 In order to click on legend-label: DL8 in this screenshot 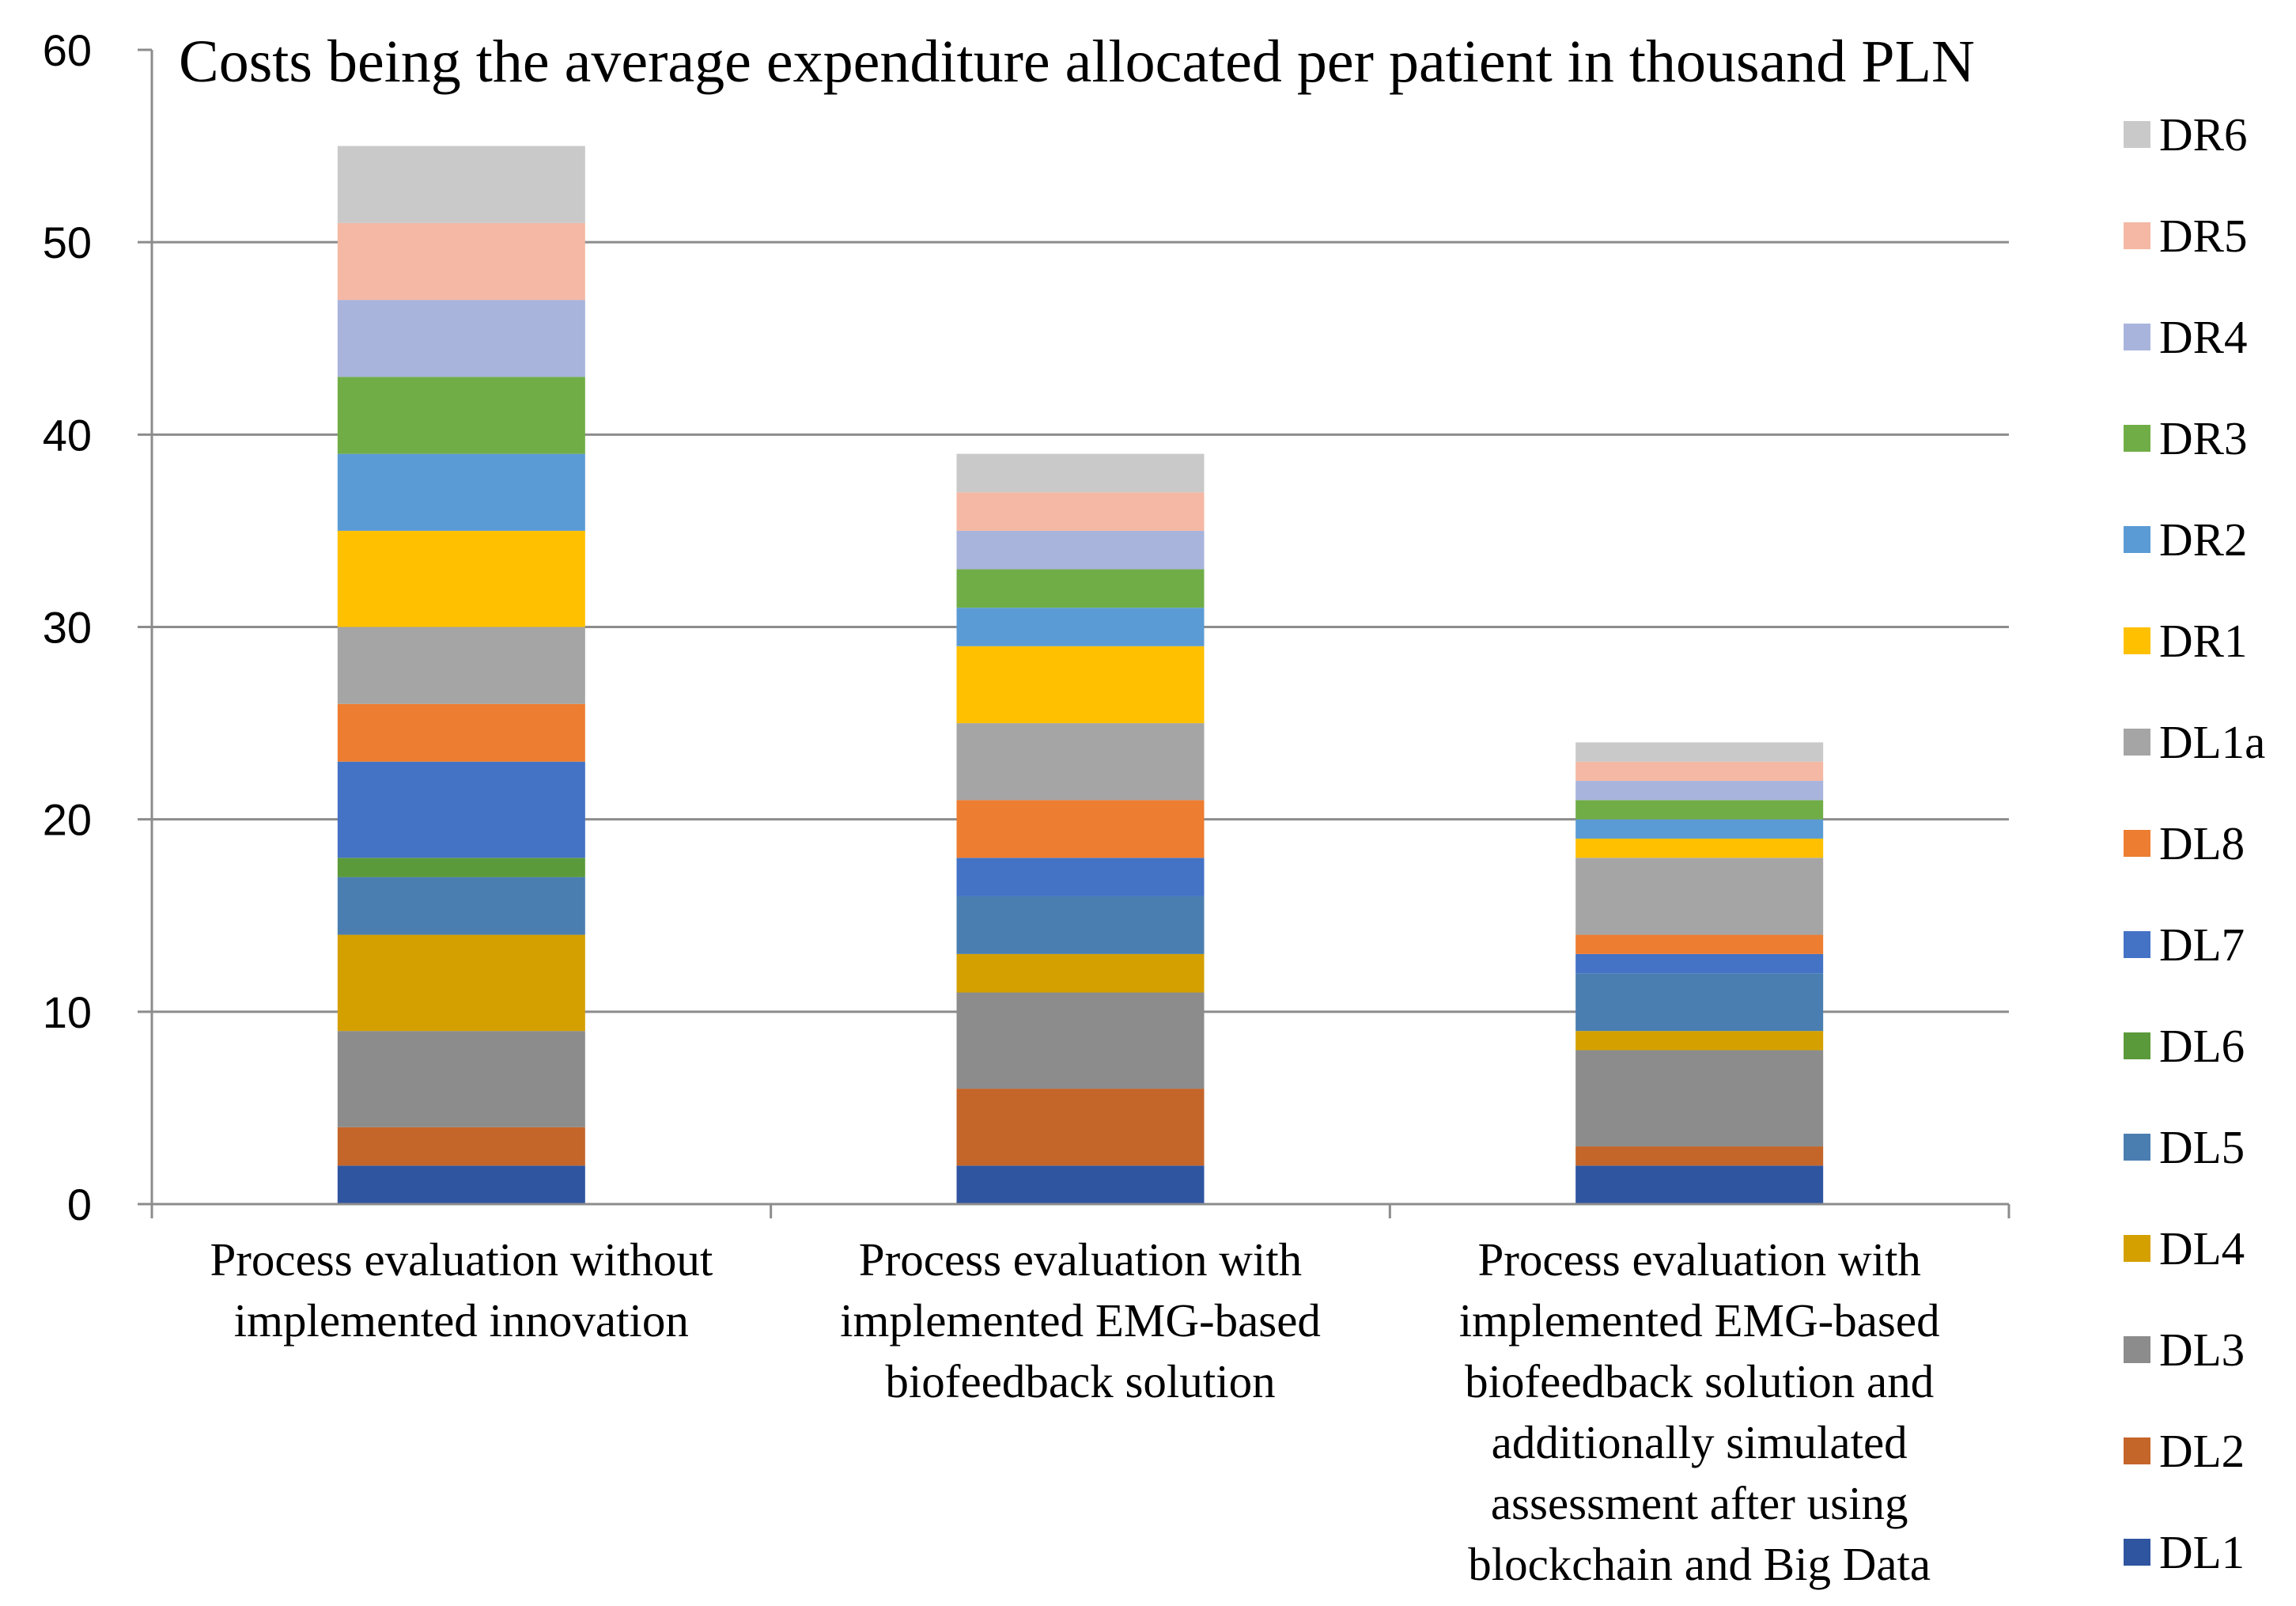, I will do `click(2202, 843)`.